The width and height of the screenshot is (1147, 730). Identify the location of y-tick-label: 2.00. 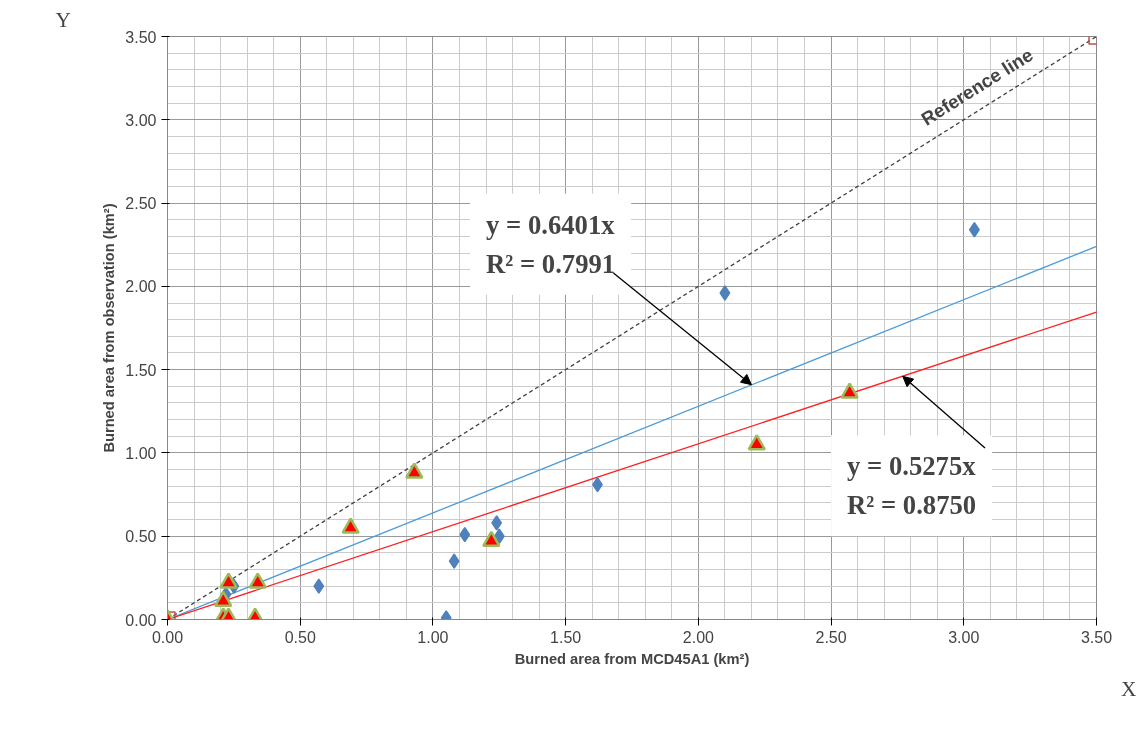
(141, 287).